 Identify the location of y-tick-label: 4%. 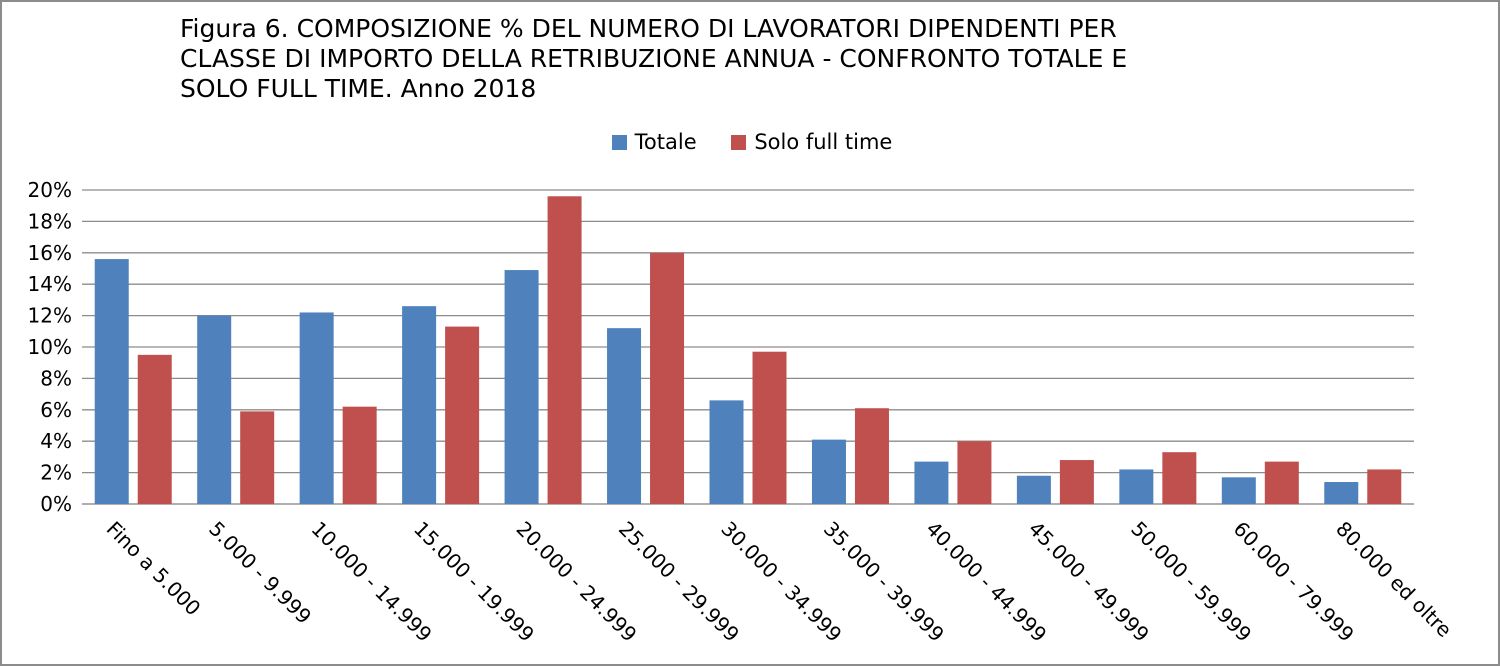
(56, 441).